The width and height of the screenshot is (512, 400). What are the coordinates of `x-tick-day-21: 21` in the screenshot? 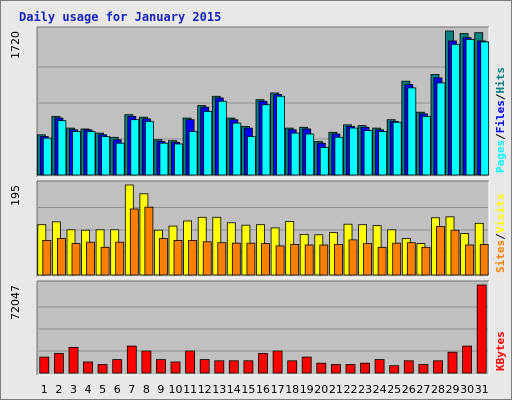 It's located at (336, 389).